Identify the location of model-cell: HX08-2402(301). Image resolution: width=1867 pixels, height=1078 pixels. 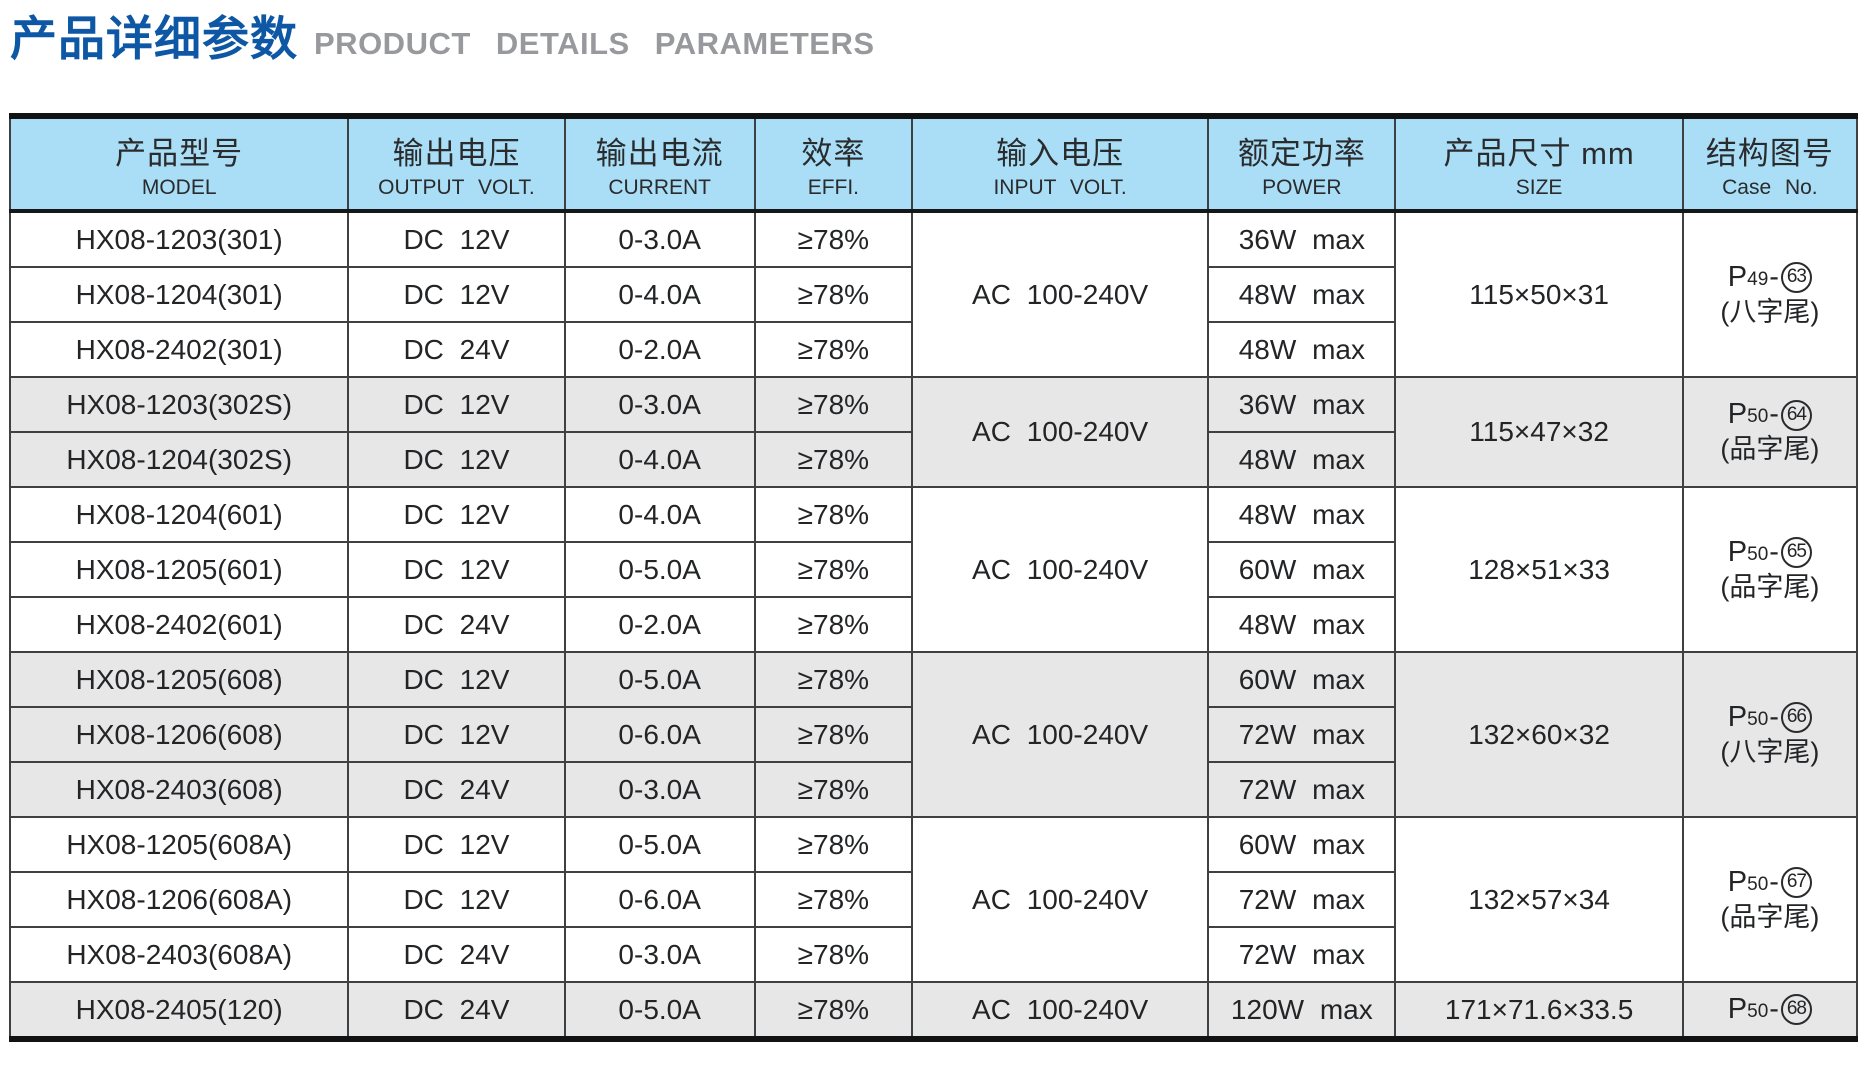
(179, 349).